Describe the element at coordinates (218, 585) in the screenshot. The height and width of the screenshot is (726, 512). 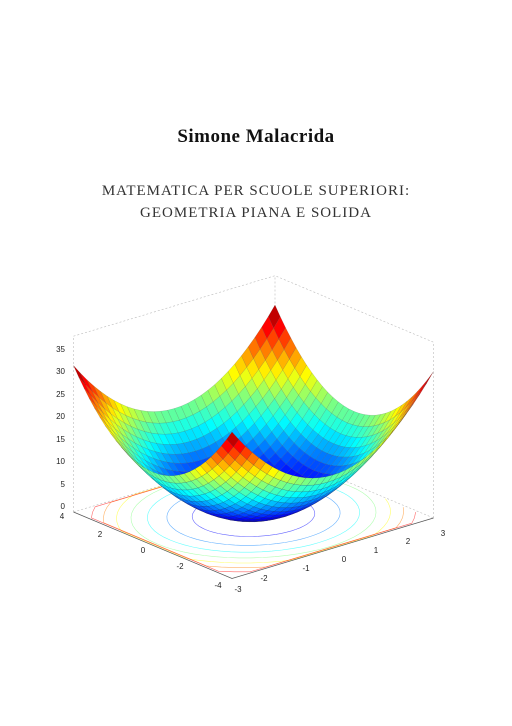
I see `axis-tick-label: -4` at that location.